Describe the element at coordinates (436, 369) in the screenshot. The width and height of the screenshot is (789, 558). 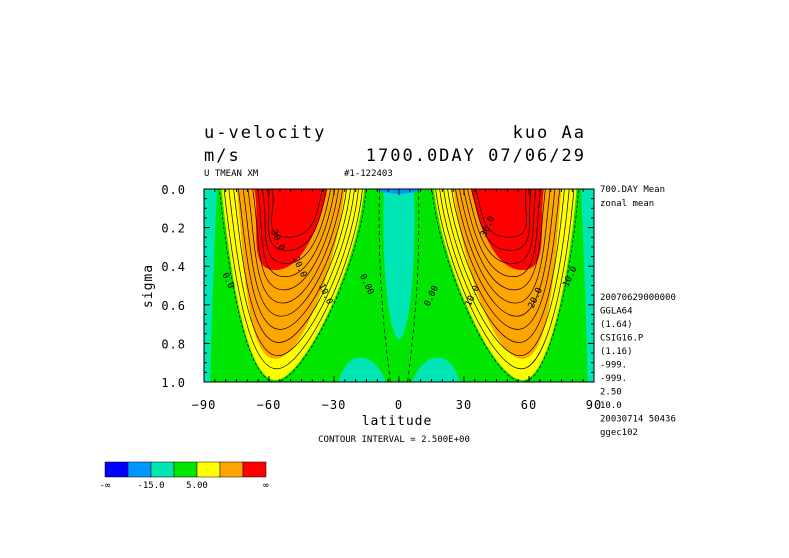
I see `surface-easterly-nh` at that location.